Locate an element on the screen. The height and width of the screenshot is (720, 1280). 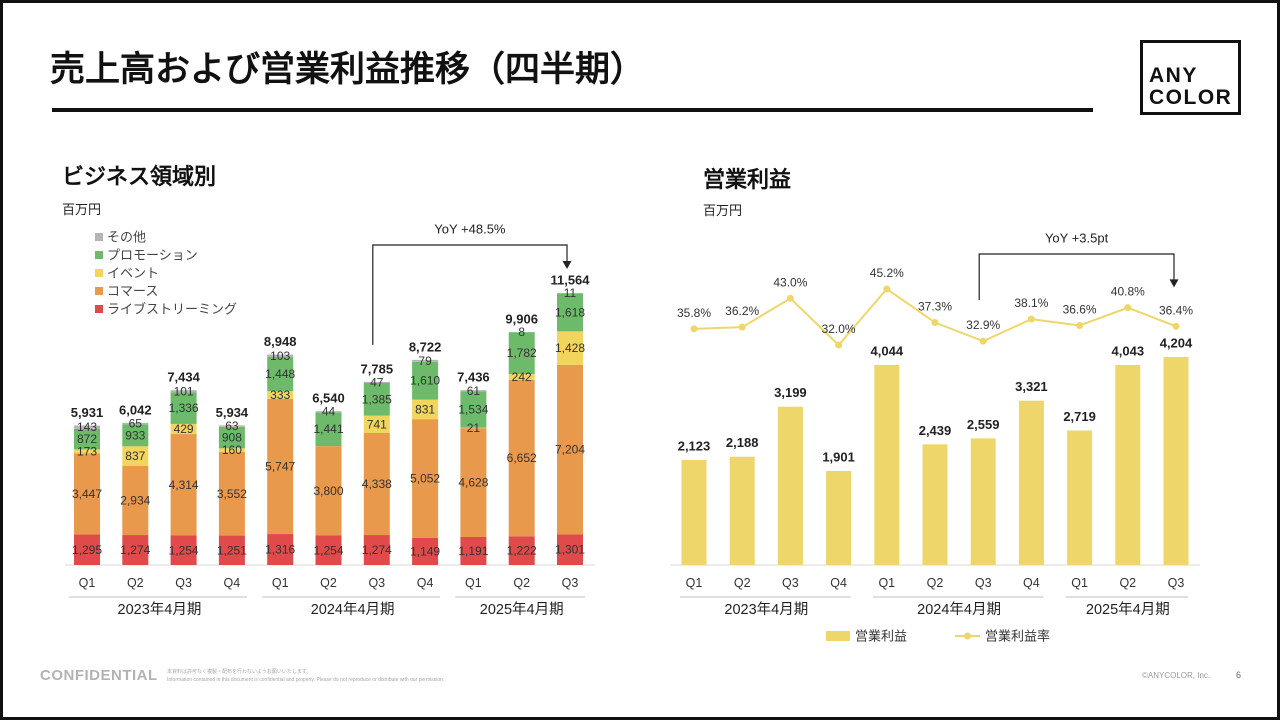
logo-text-line-1: ANY is located at coordinates (1173, 75).